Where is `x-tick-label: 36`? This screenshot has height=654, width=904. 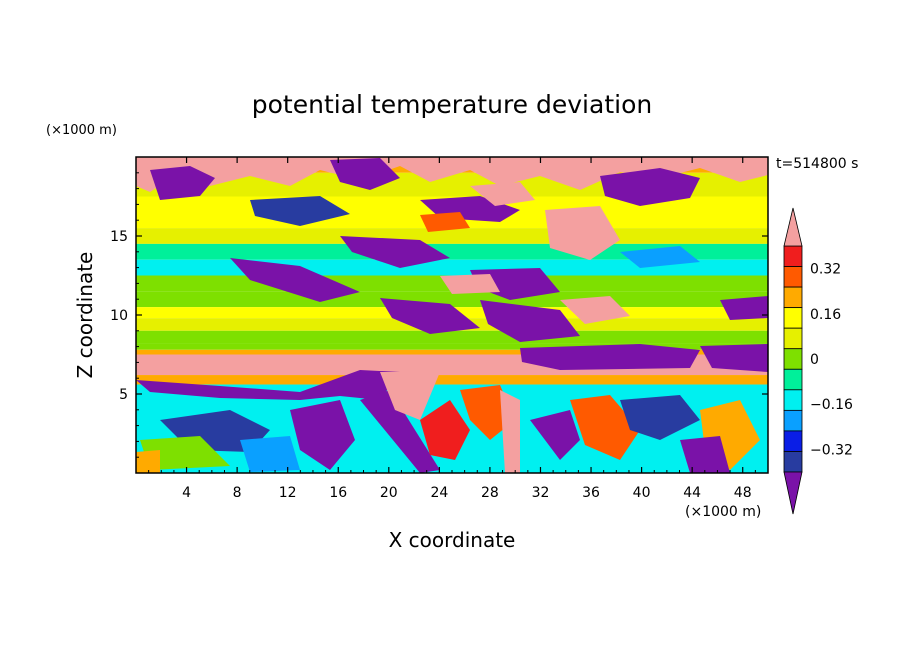
x-tick-label: 36 is located at coordinates (591, 493).